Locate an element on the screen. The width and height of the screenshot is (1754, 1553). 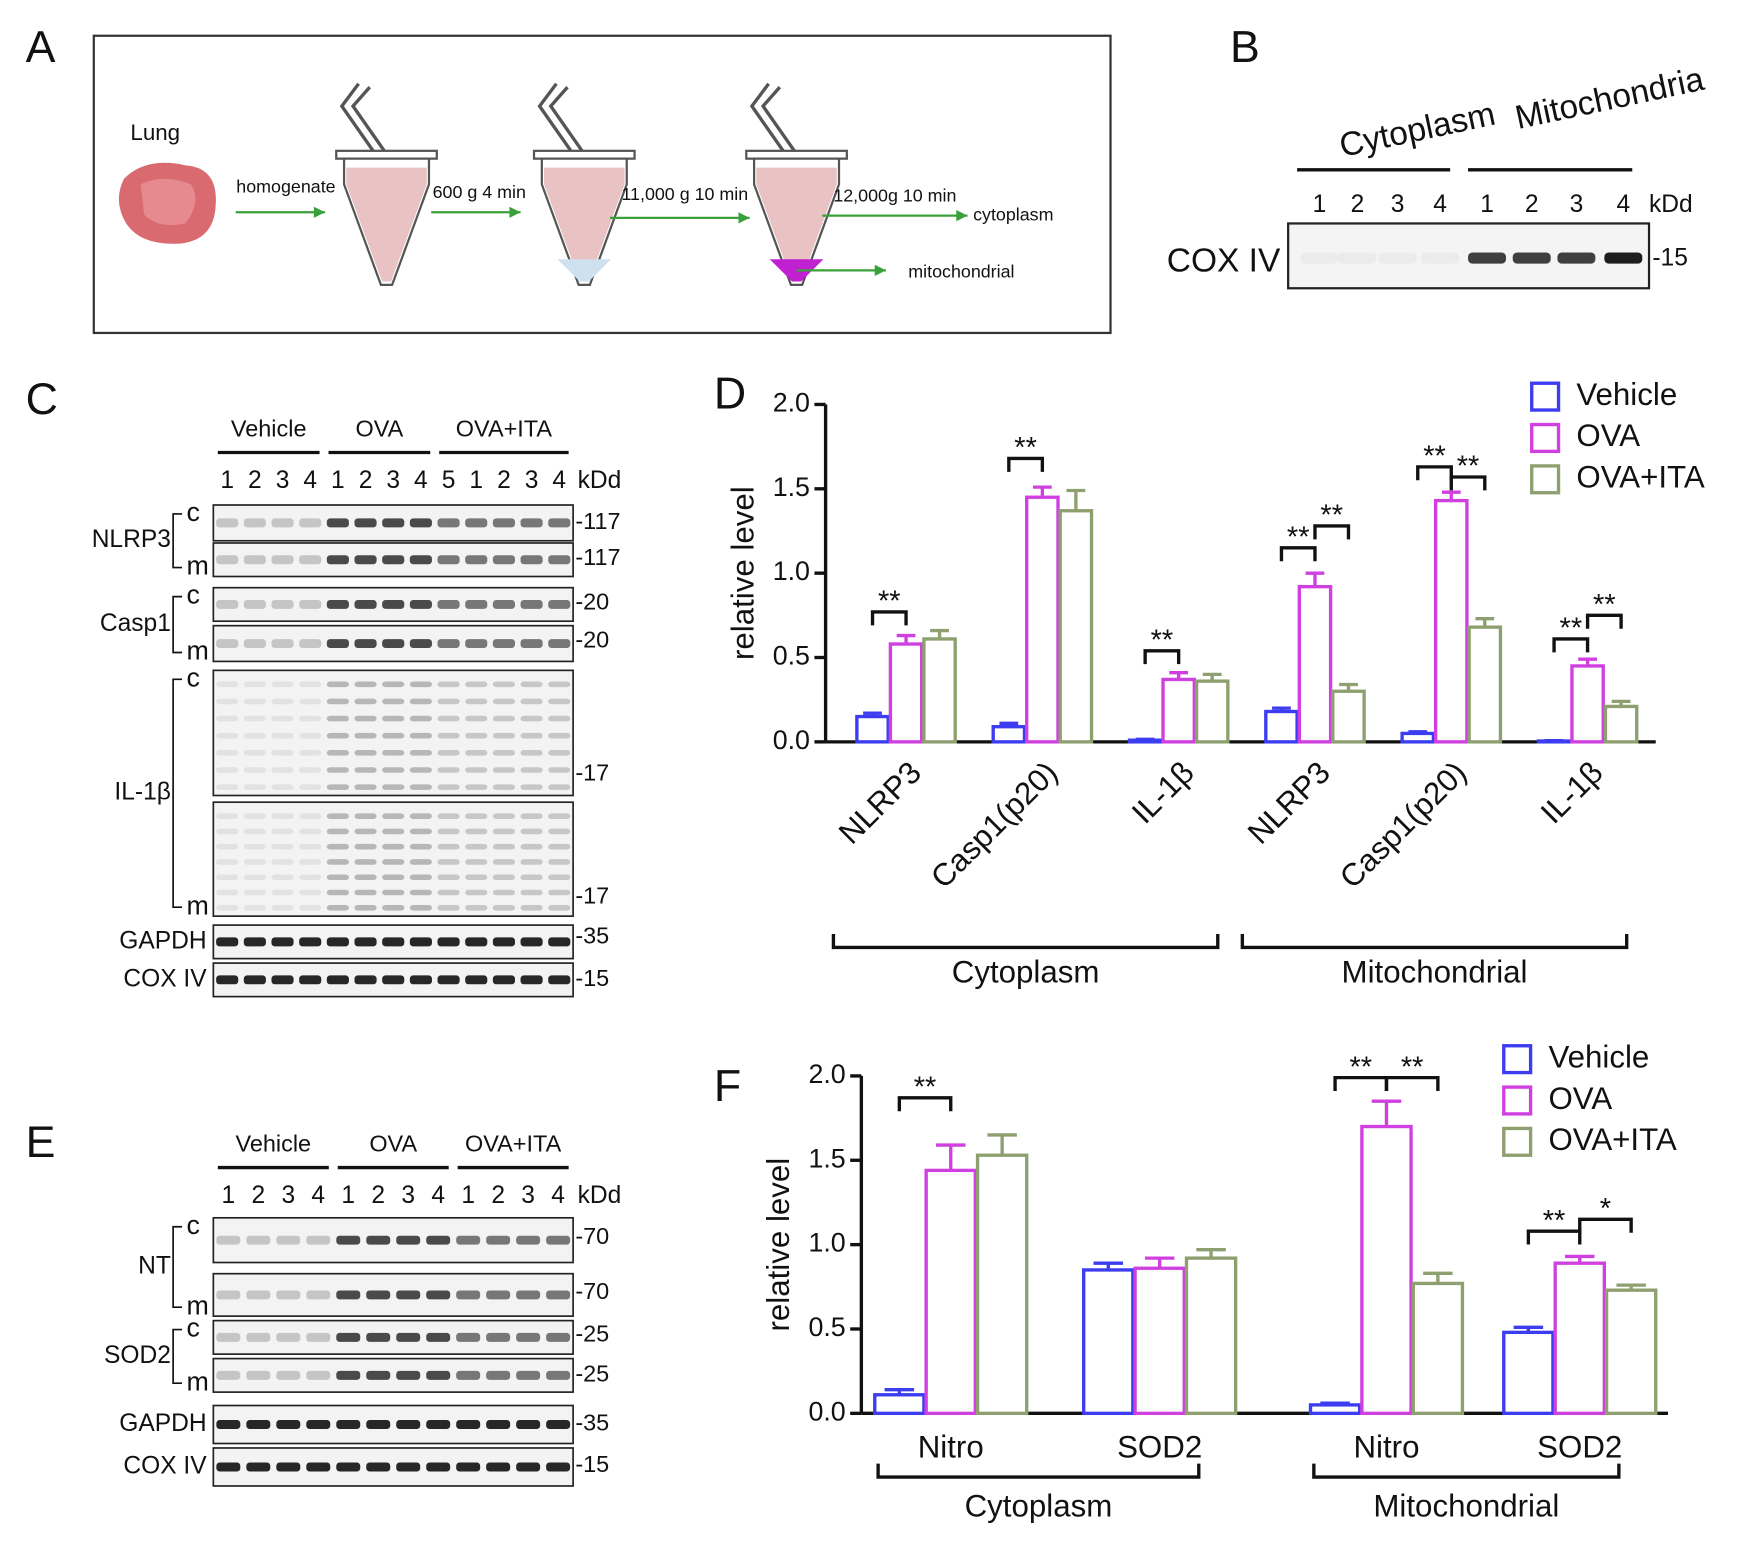
marker-label: -117 is located at coordinates (597, 557).